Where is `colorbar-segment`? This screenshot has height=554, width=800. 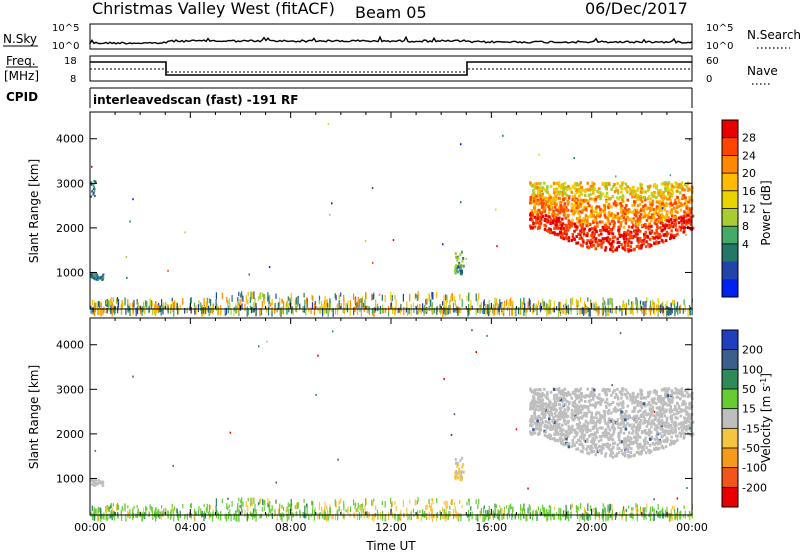
colorbar-segment is located at coordinates (730, 146).